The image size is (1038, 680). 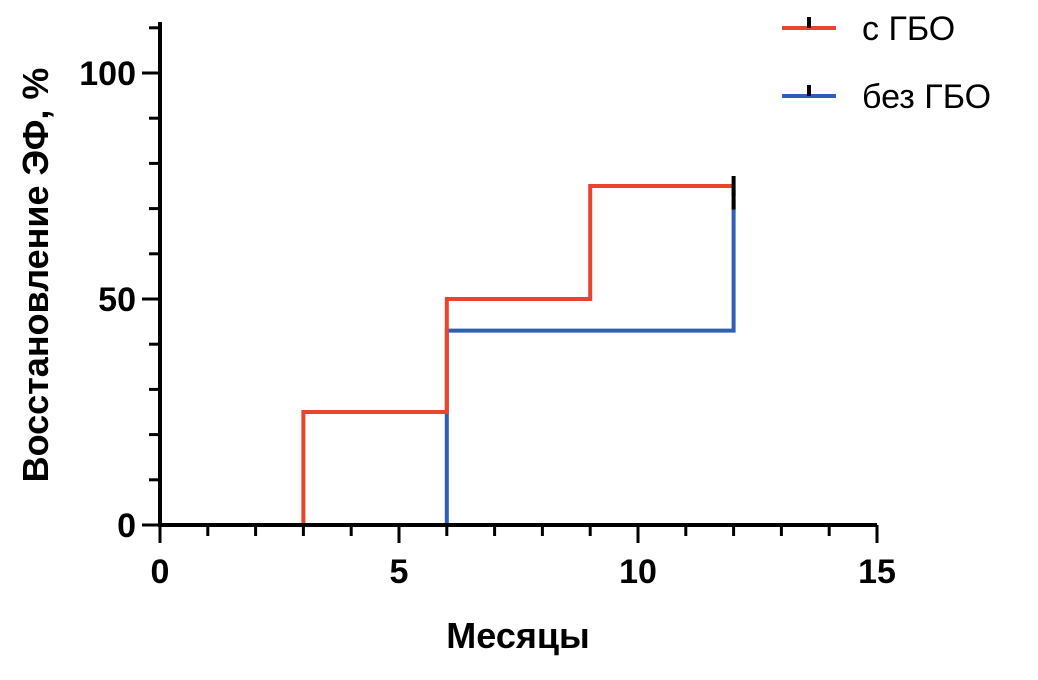 I want to click on y-tick-label: 0, so click(x=126, y=526).